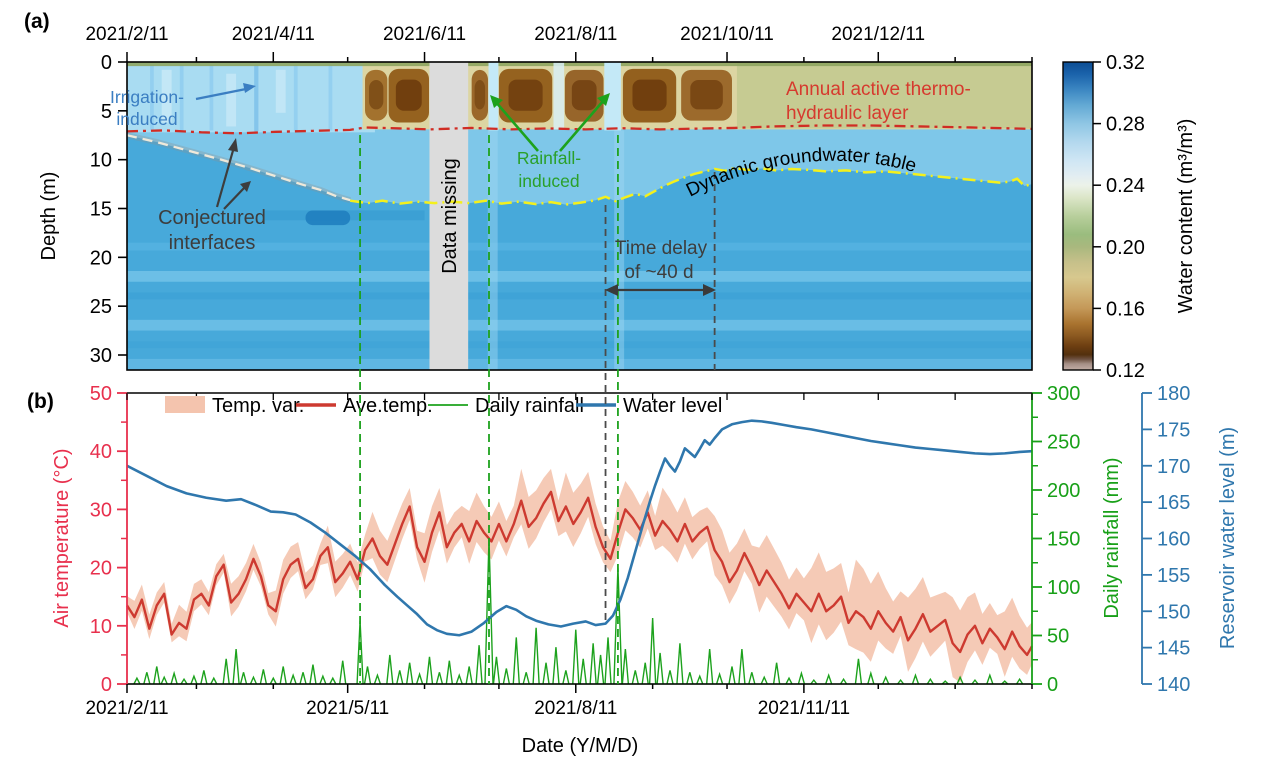 The width and height of the screenshot is (1268, 777). Describe the element at coordinates (804, 708) in the screenshot. I see `svg-text: 2021/11/11` at that location.